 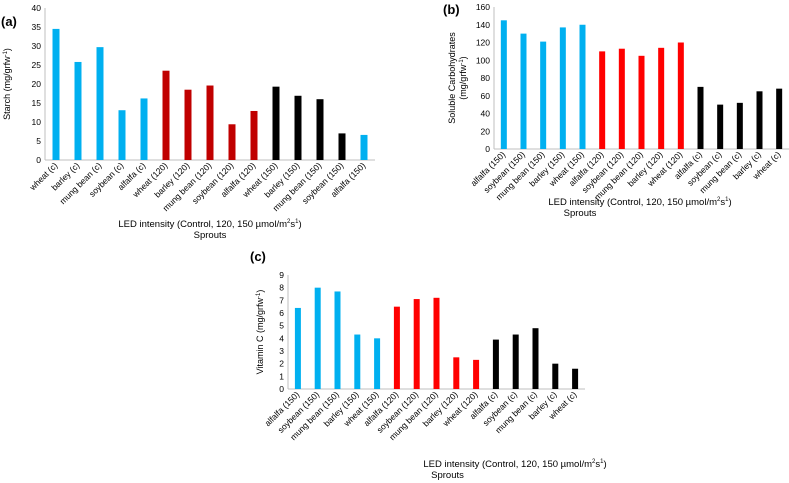 I want to click on chart-c-ylabel-end: ), so click(x=260, y=291).